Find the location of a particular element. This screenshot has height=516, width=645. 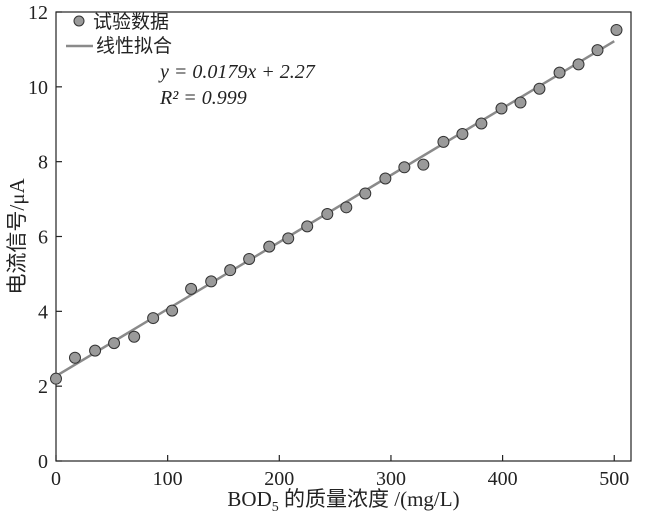

x-tick-label: 300 is located at coordinates (391, 479).